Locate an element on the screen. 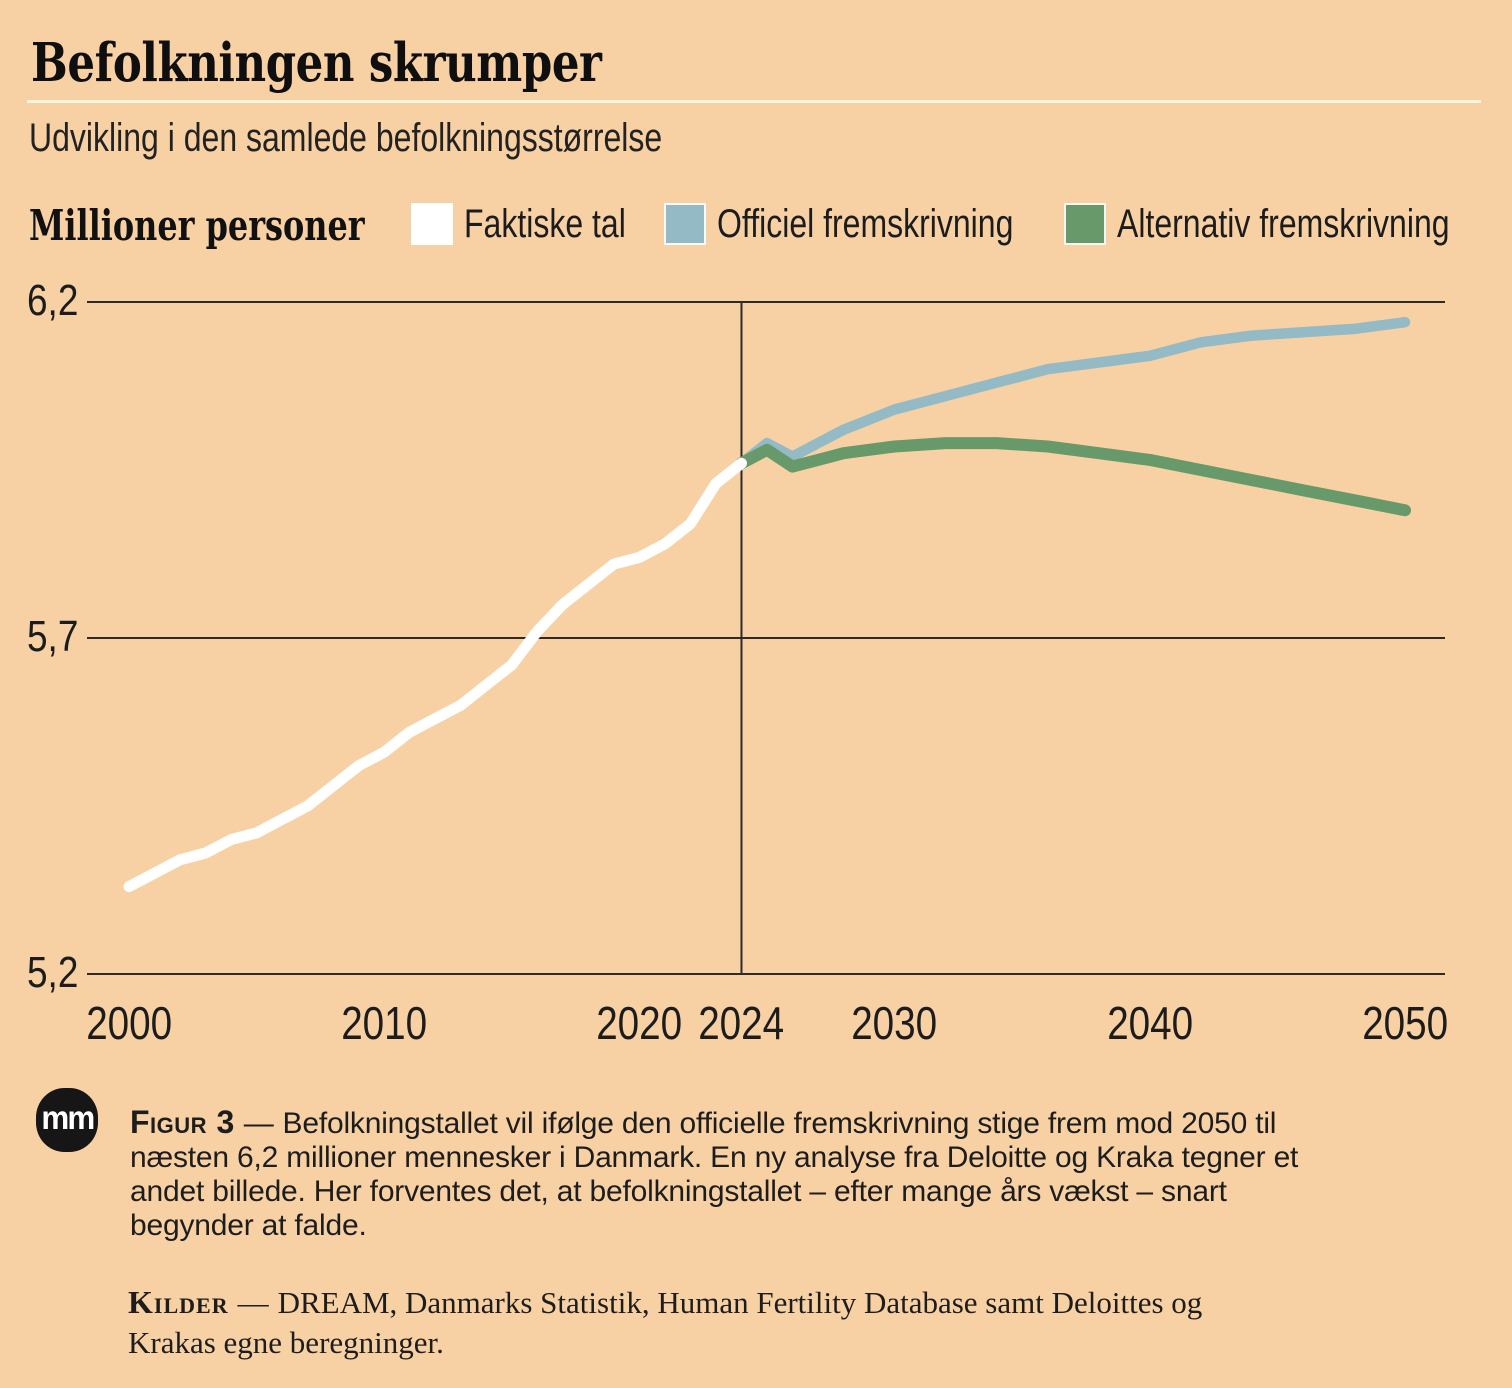  legend-swatch-officiel-fremskrivning is located at coordinates (685, 224).